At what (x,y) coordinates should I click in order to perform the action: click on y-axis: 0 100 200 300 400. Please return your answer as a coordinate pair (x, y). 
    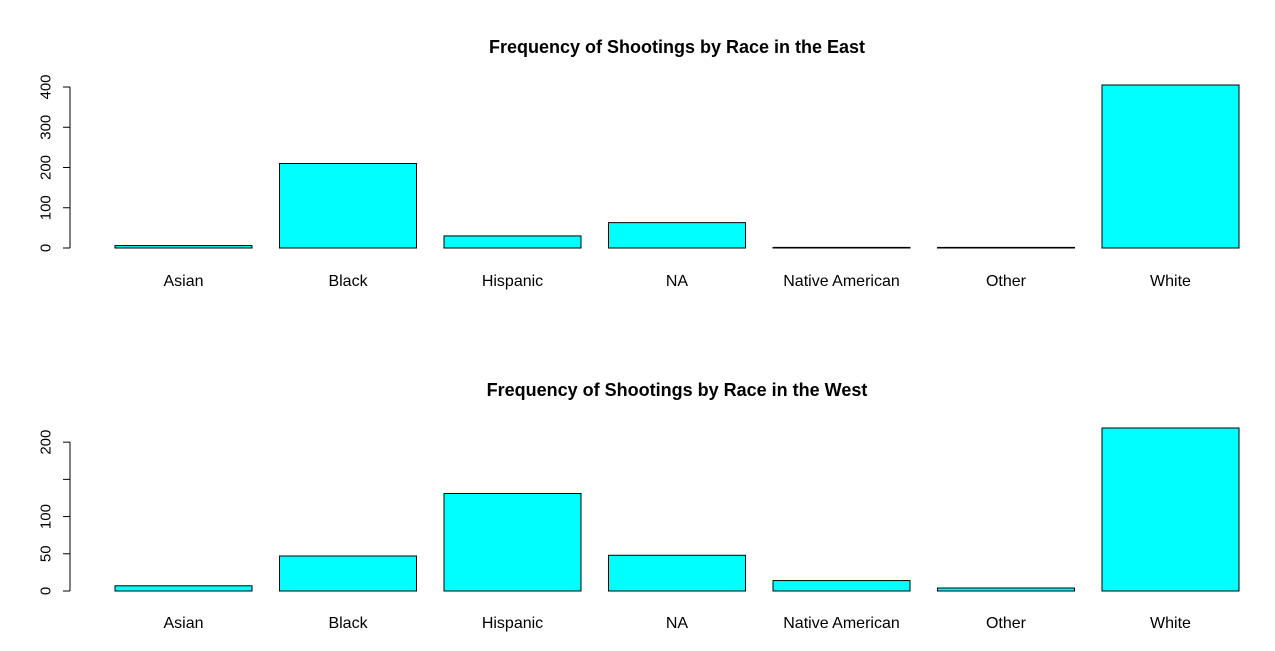
    Looking at the image, I should click on (54, 163).